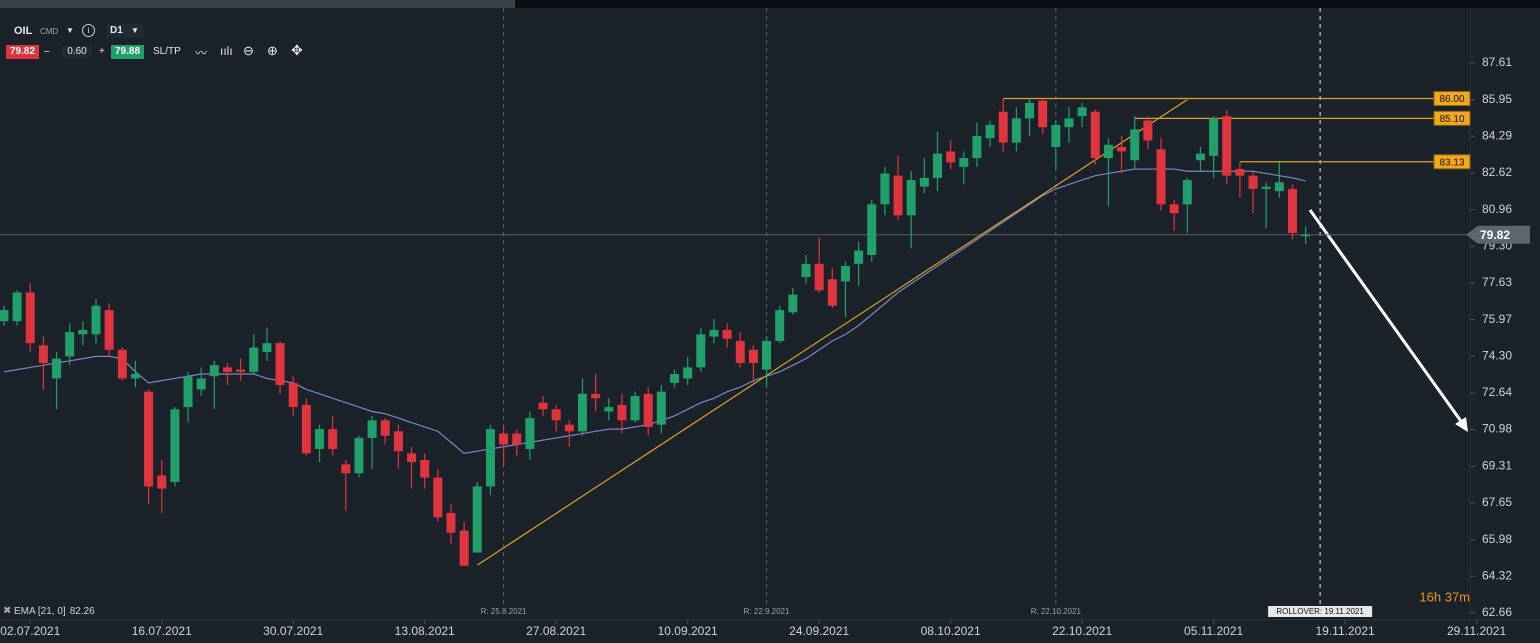 The height and width of the screenshot is (643, 1540). Describe the element at coordinates (82, 611) in the screenshot. I see `ema-legend-value: 82.26` at that location.